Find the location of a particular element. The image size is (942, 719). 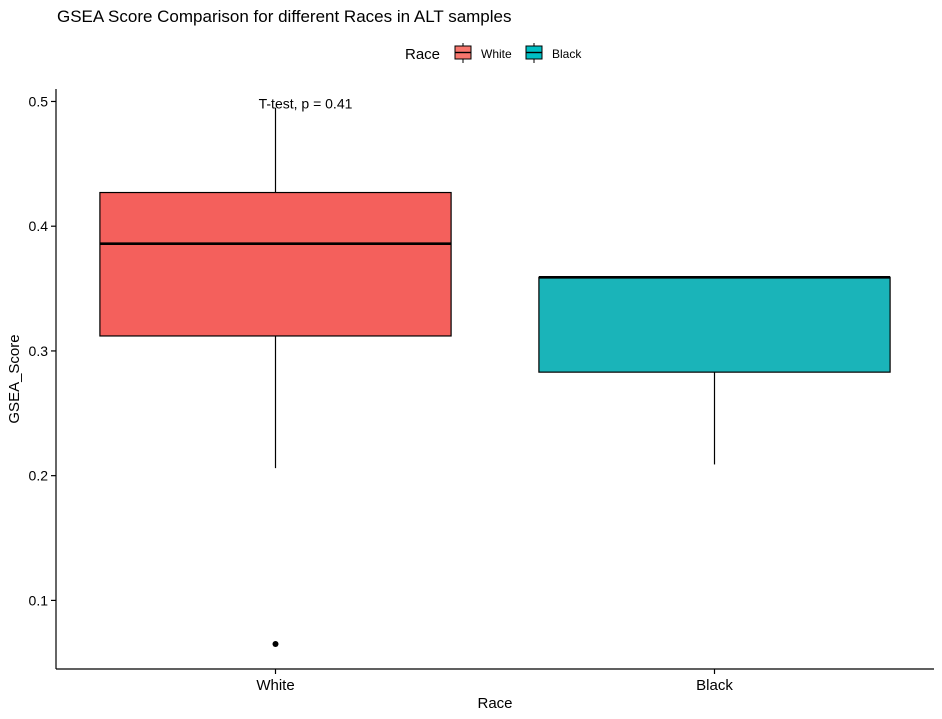

x-tick-label: White is located at coordinates (275, 685).